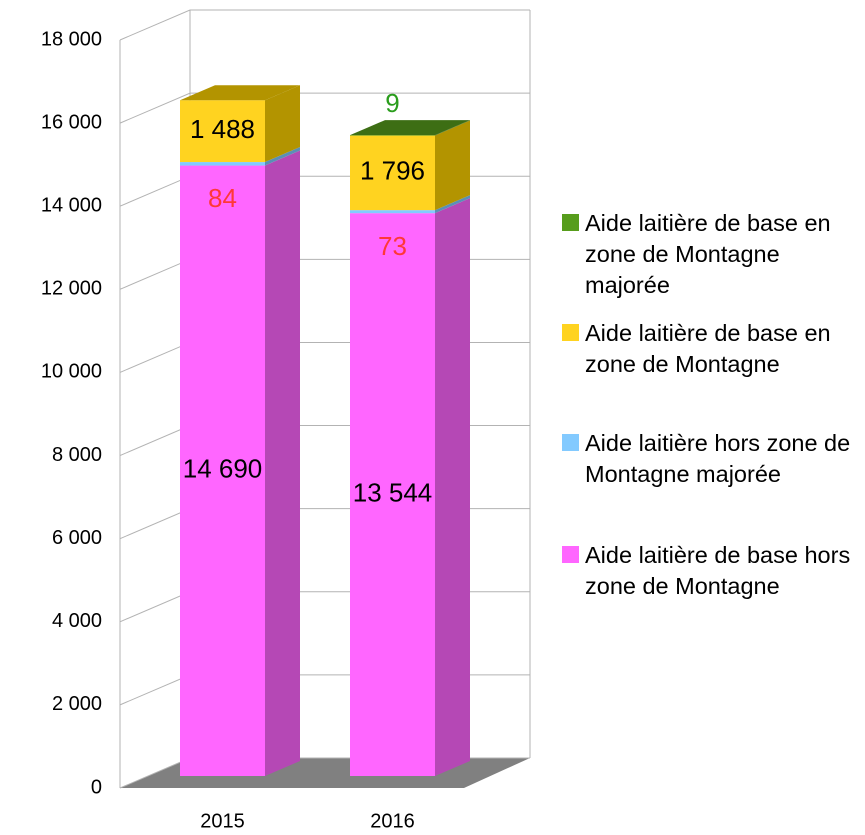 The image size is (865, 835). I want to click on data-label: 1 796, so click(392, 171).